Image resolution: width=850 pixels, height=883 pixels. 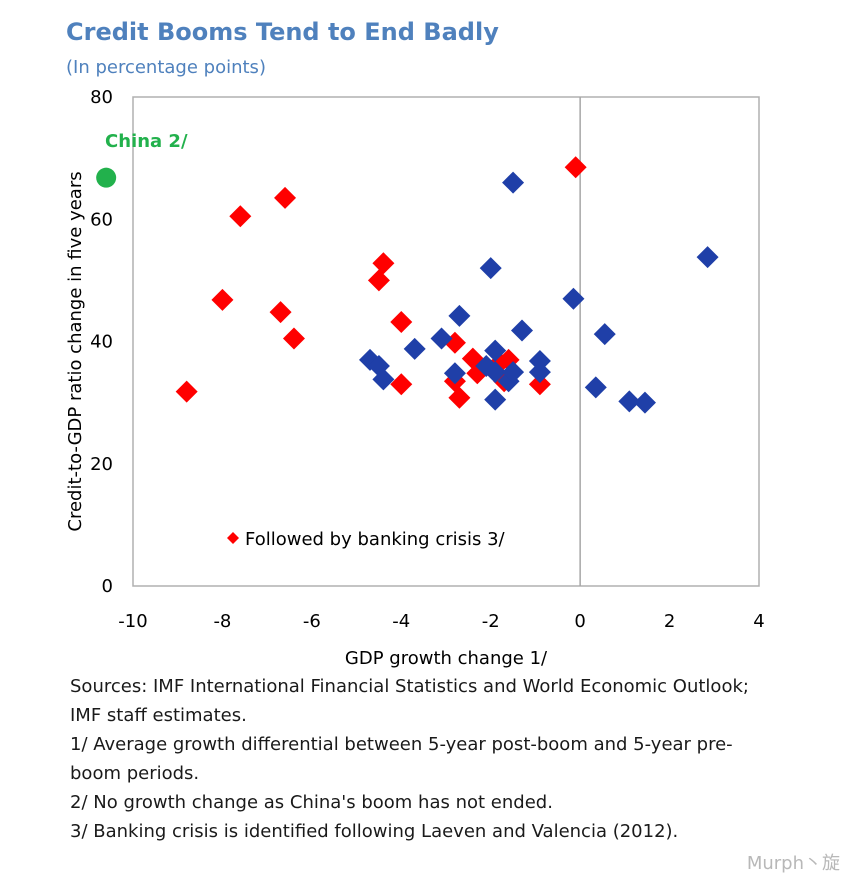 I want to click on x-tick-label: -4, so click(x=401, y=621).